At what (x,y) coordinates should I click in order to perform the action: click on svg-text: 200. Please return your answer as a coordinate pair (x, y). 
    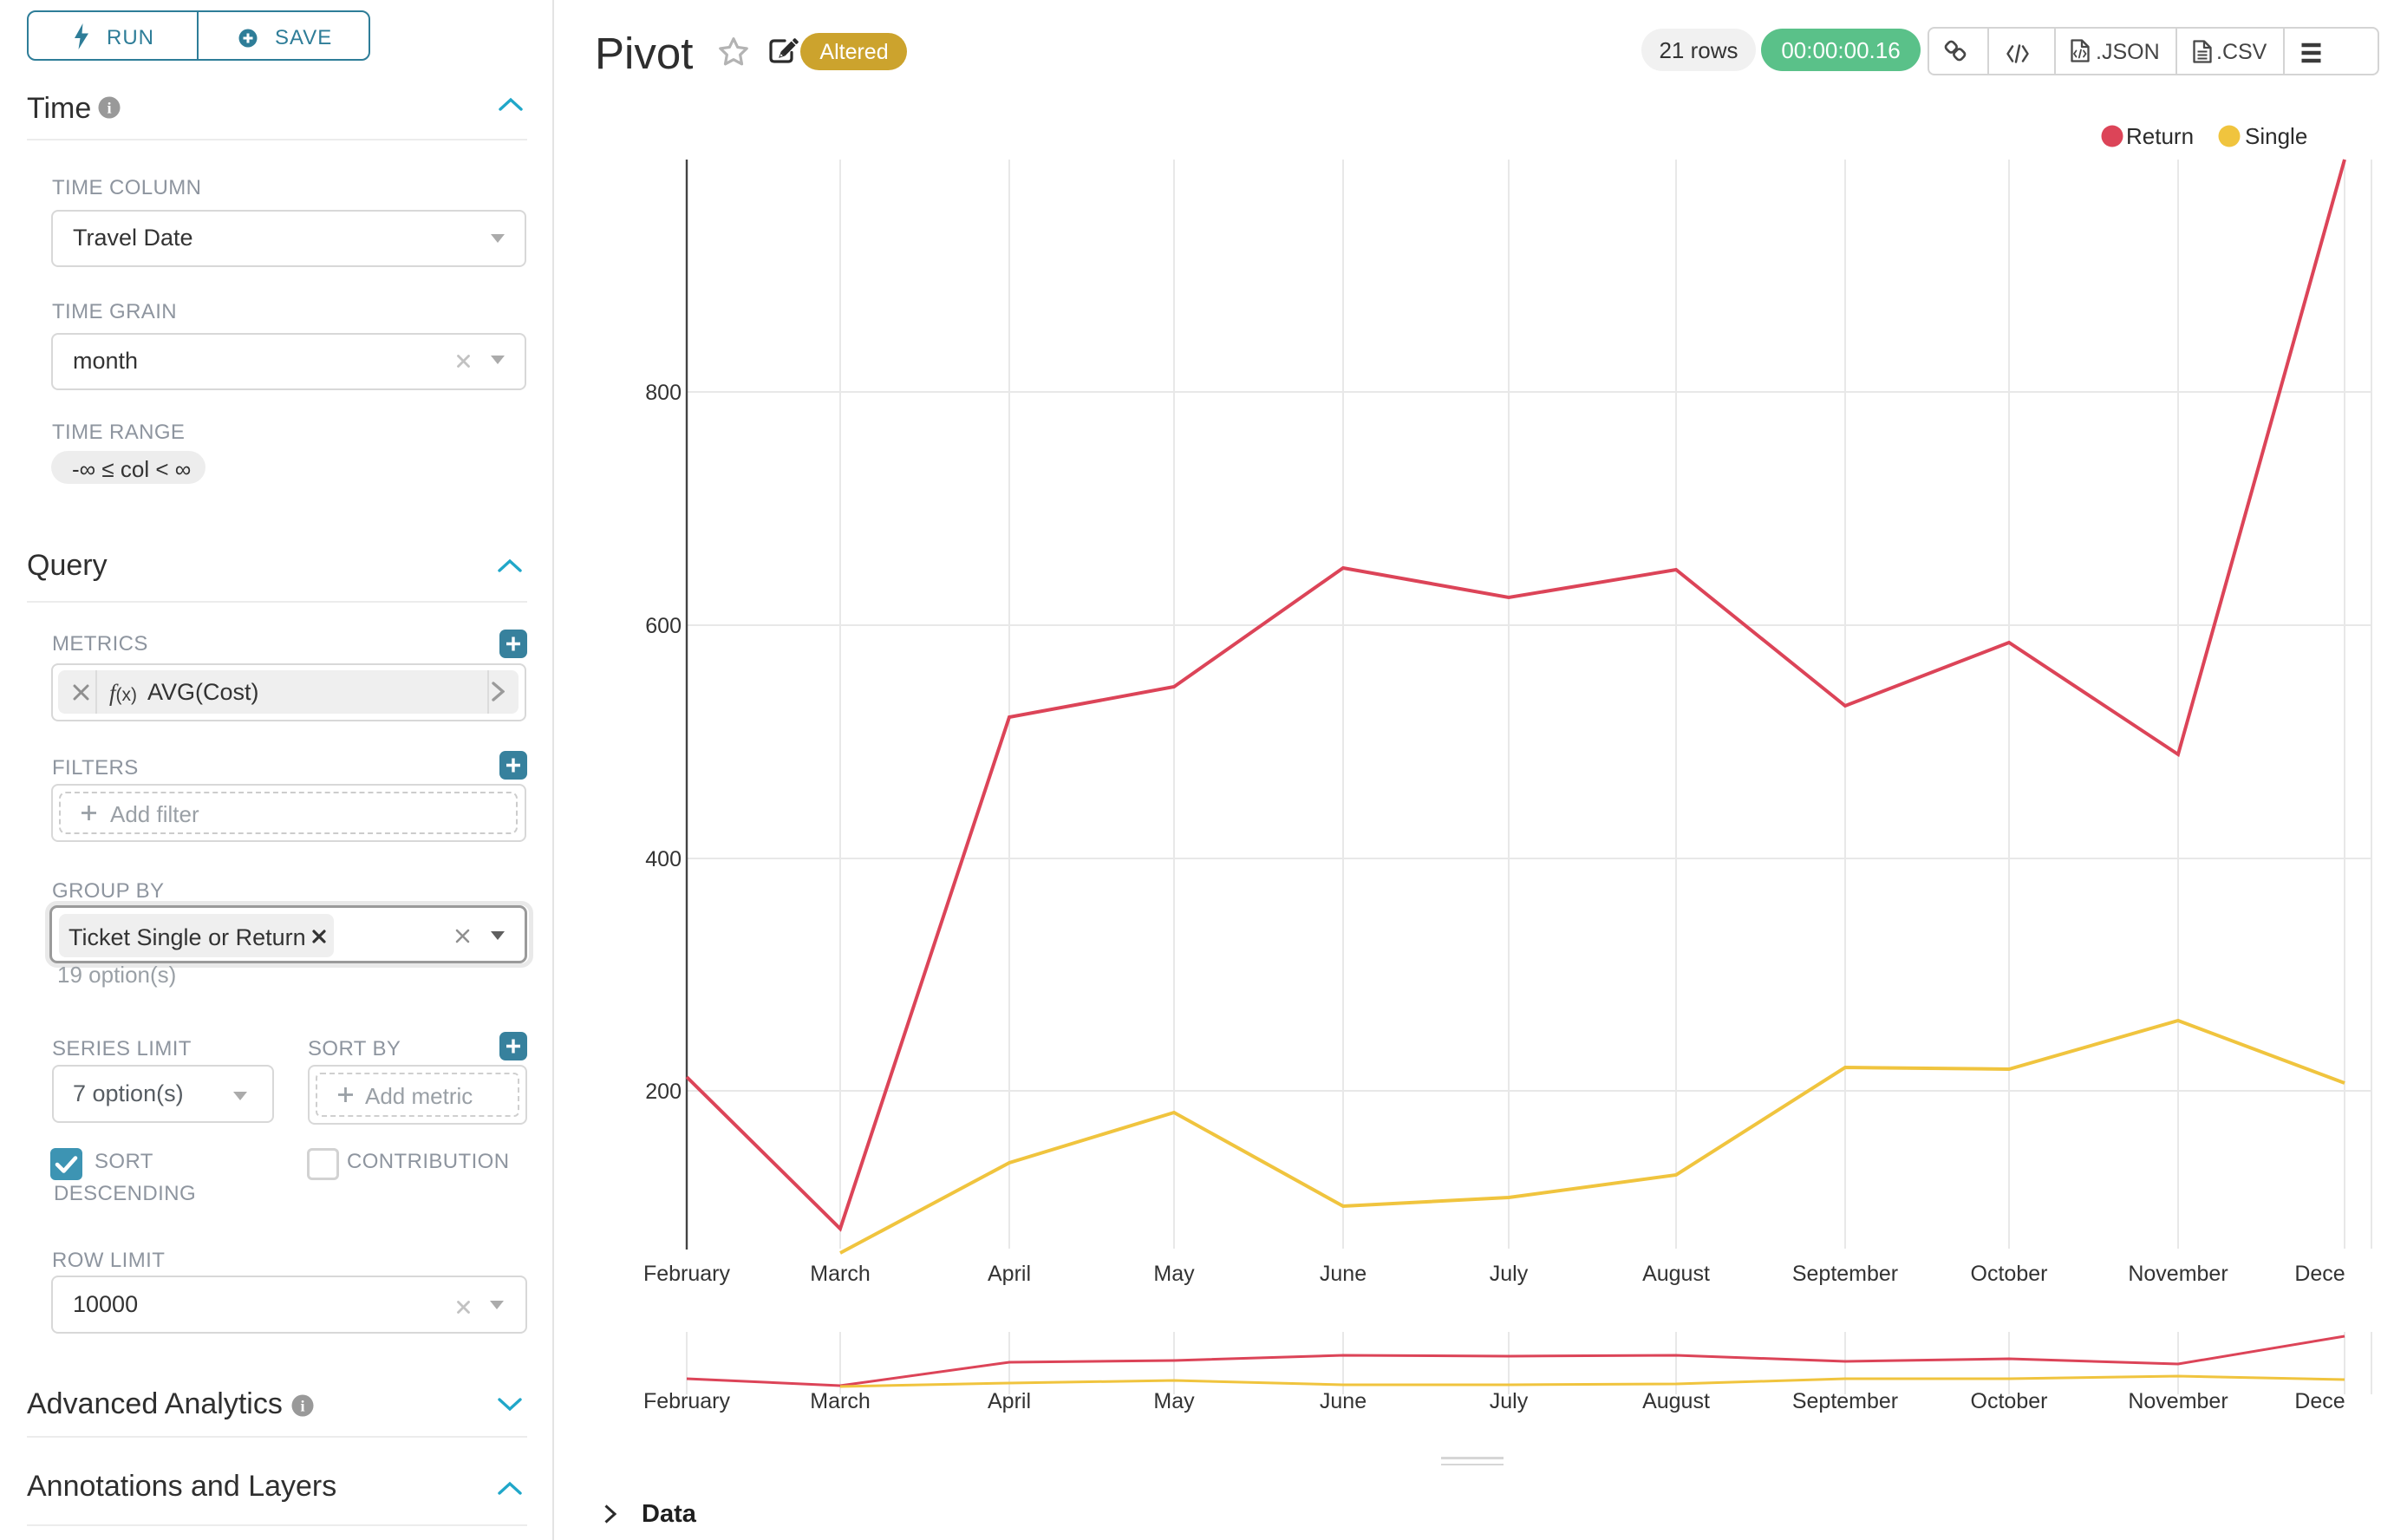
    Looking at the image, I should click on (664, 1092).